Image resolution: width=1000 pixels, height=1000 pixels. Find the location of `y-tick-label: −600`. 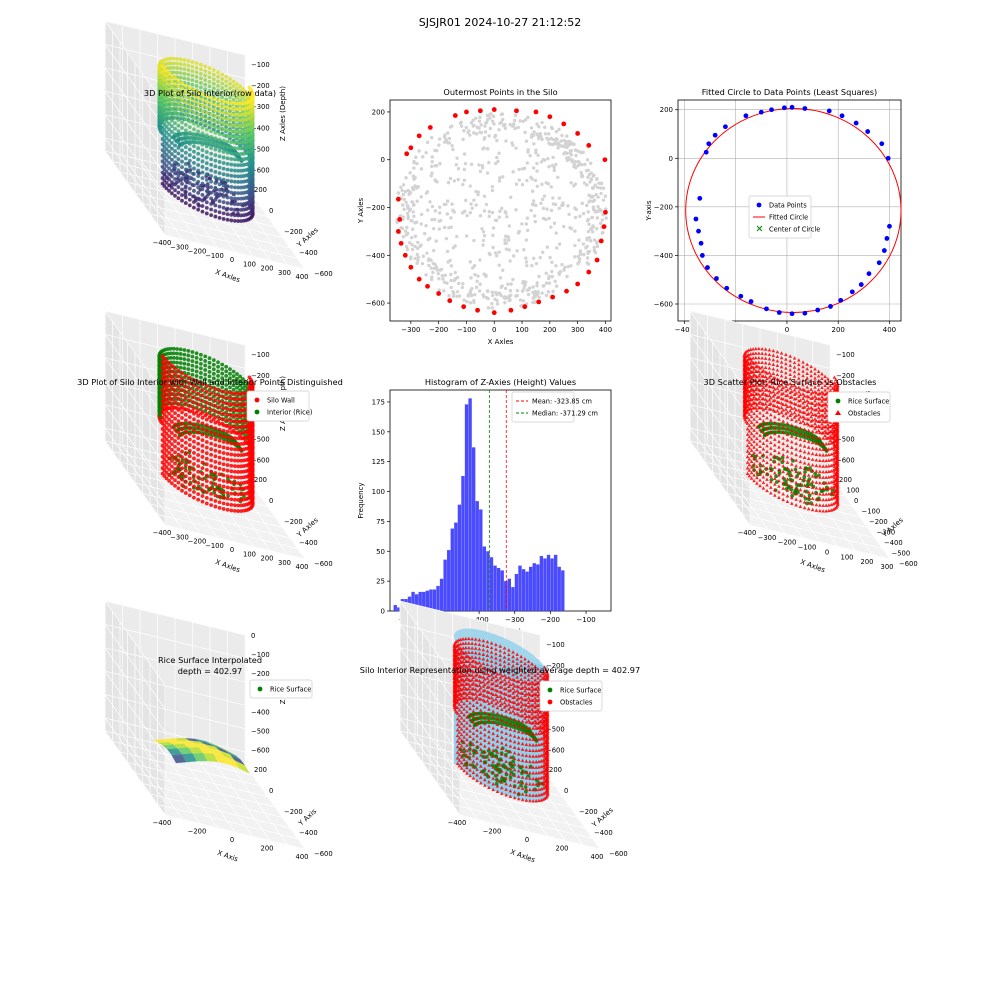

y-tick-label: −600 is located at coordinates (323, 564).